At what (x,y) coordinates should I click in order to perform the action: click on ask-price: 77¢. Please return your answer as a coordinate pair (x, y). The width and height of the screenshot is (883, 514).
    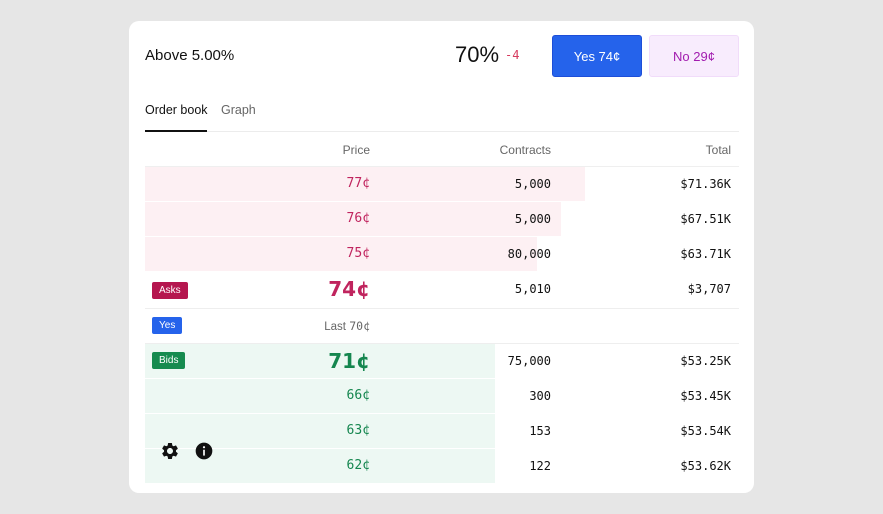
    Looking at the image, I should click on (358, 183).